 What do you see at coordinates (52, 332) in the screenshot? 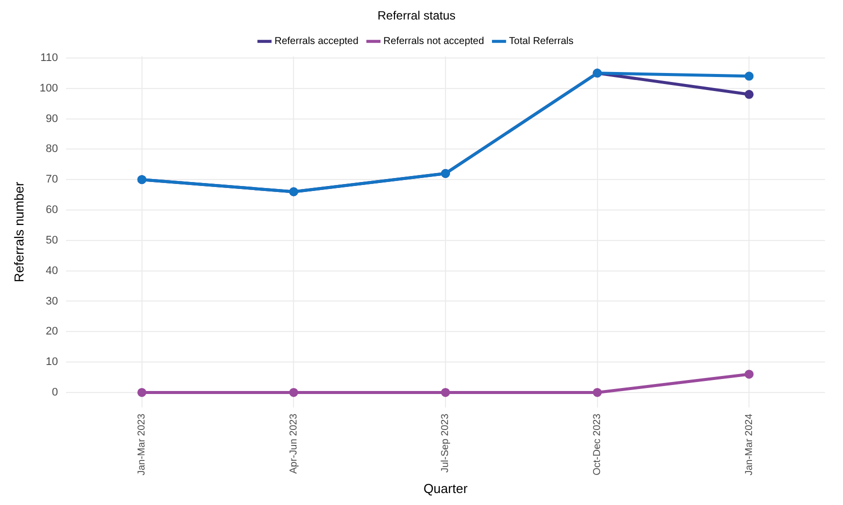
I see `y-tick-label: 20` at bounding box center [52, 332].